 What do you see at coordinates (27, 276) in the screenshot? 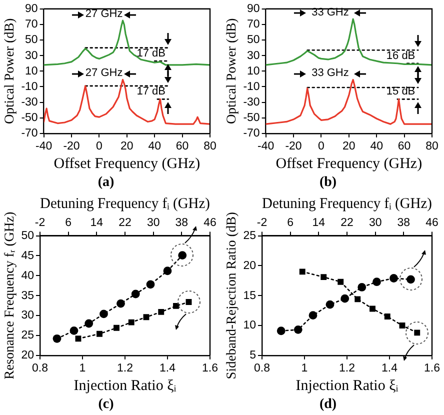
I see `y-tick-label: 40` at bounding box center [27, 276].